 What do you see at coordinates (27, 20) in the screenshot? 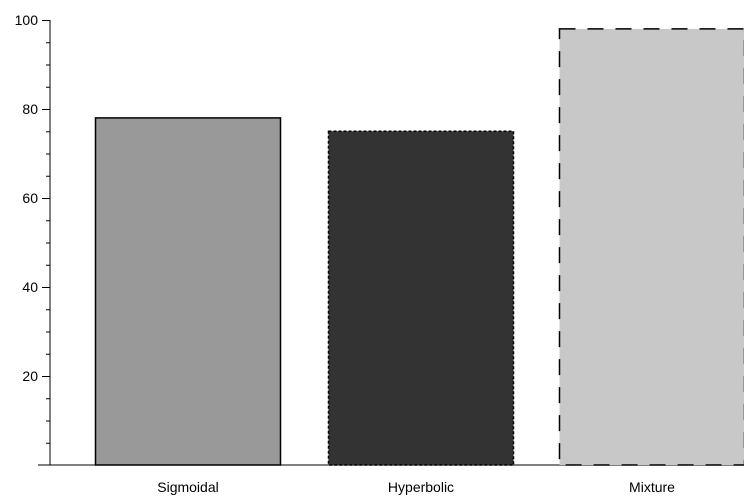
I see `y-tick-label: 100` at bounding box center [27, 20].